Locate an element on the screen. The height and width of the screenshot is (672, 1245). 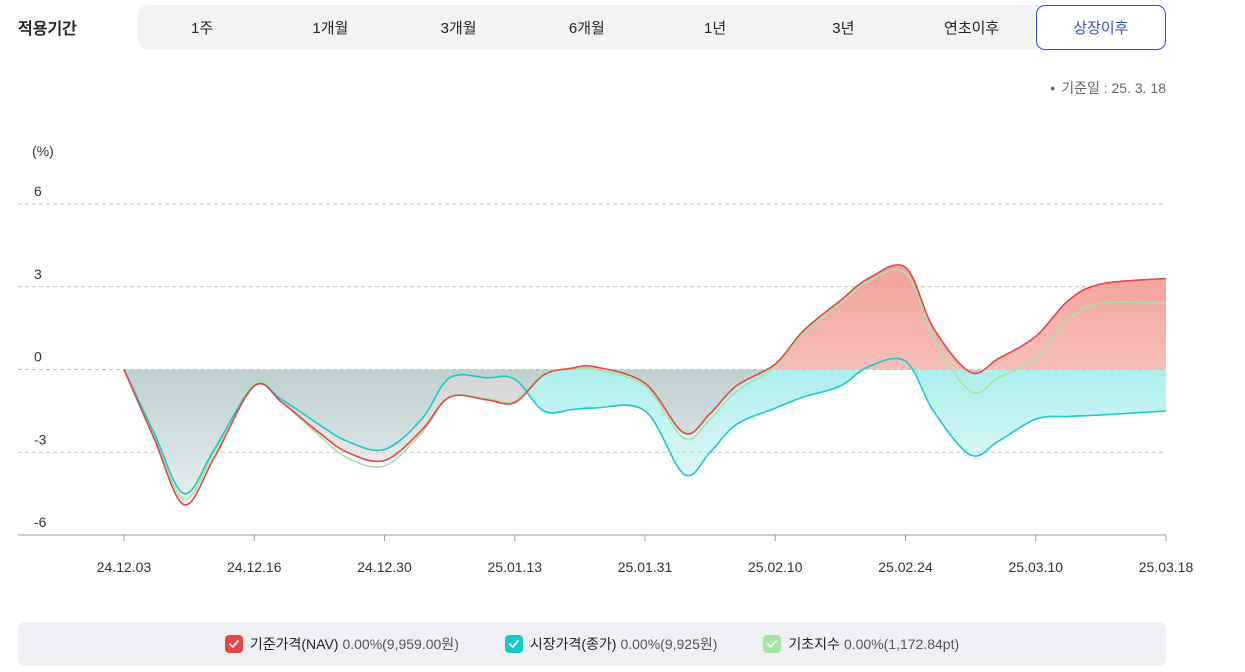
legend-name: 시장가격(종가) is located at coordinates (573, 644).